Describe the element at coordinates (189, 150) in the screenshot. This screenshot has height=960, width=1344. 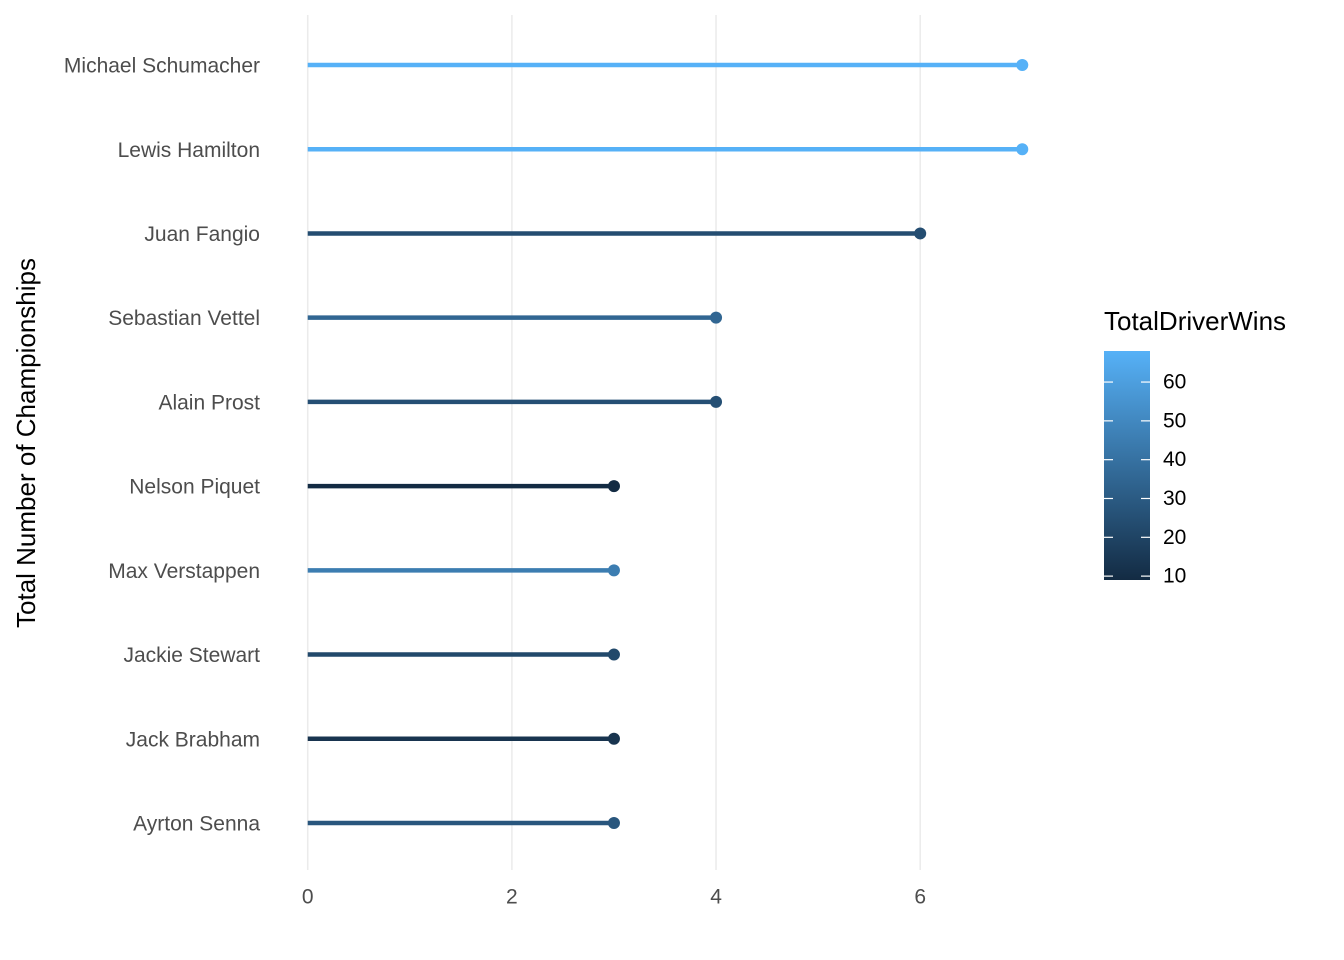
I see `y-tick-label: Lewis Hamilton` at that location.